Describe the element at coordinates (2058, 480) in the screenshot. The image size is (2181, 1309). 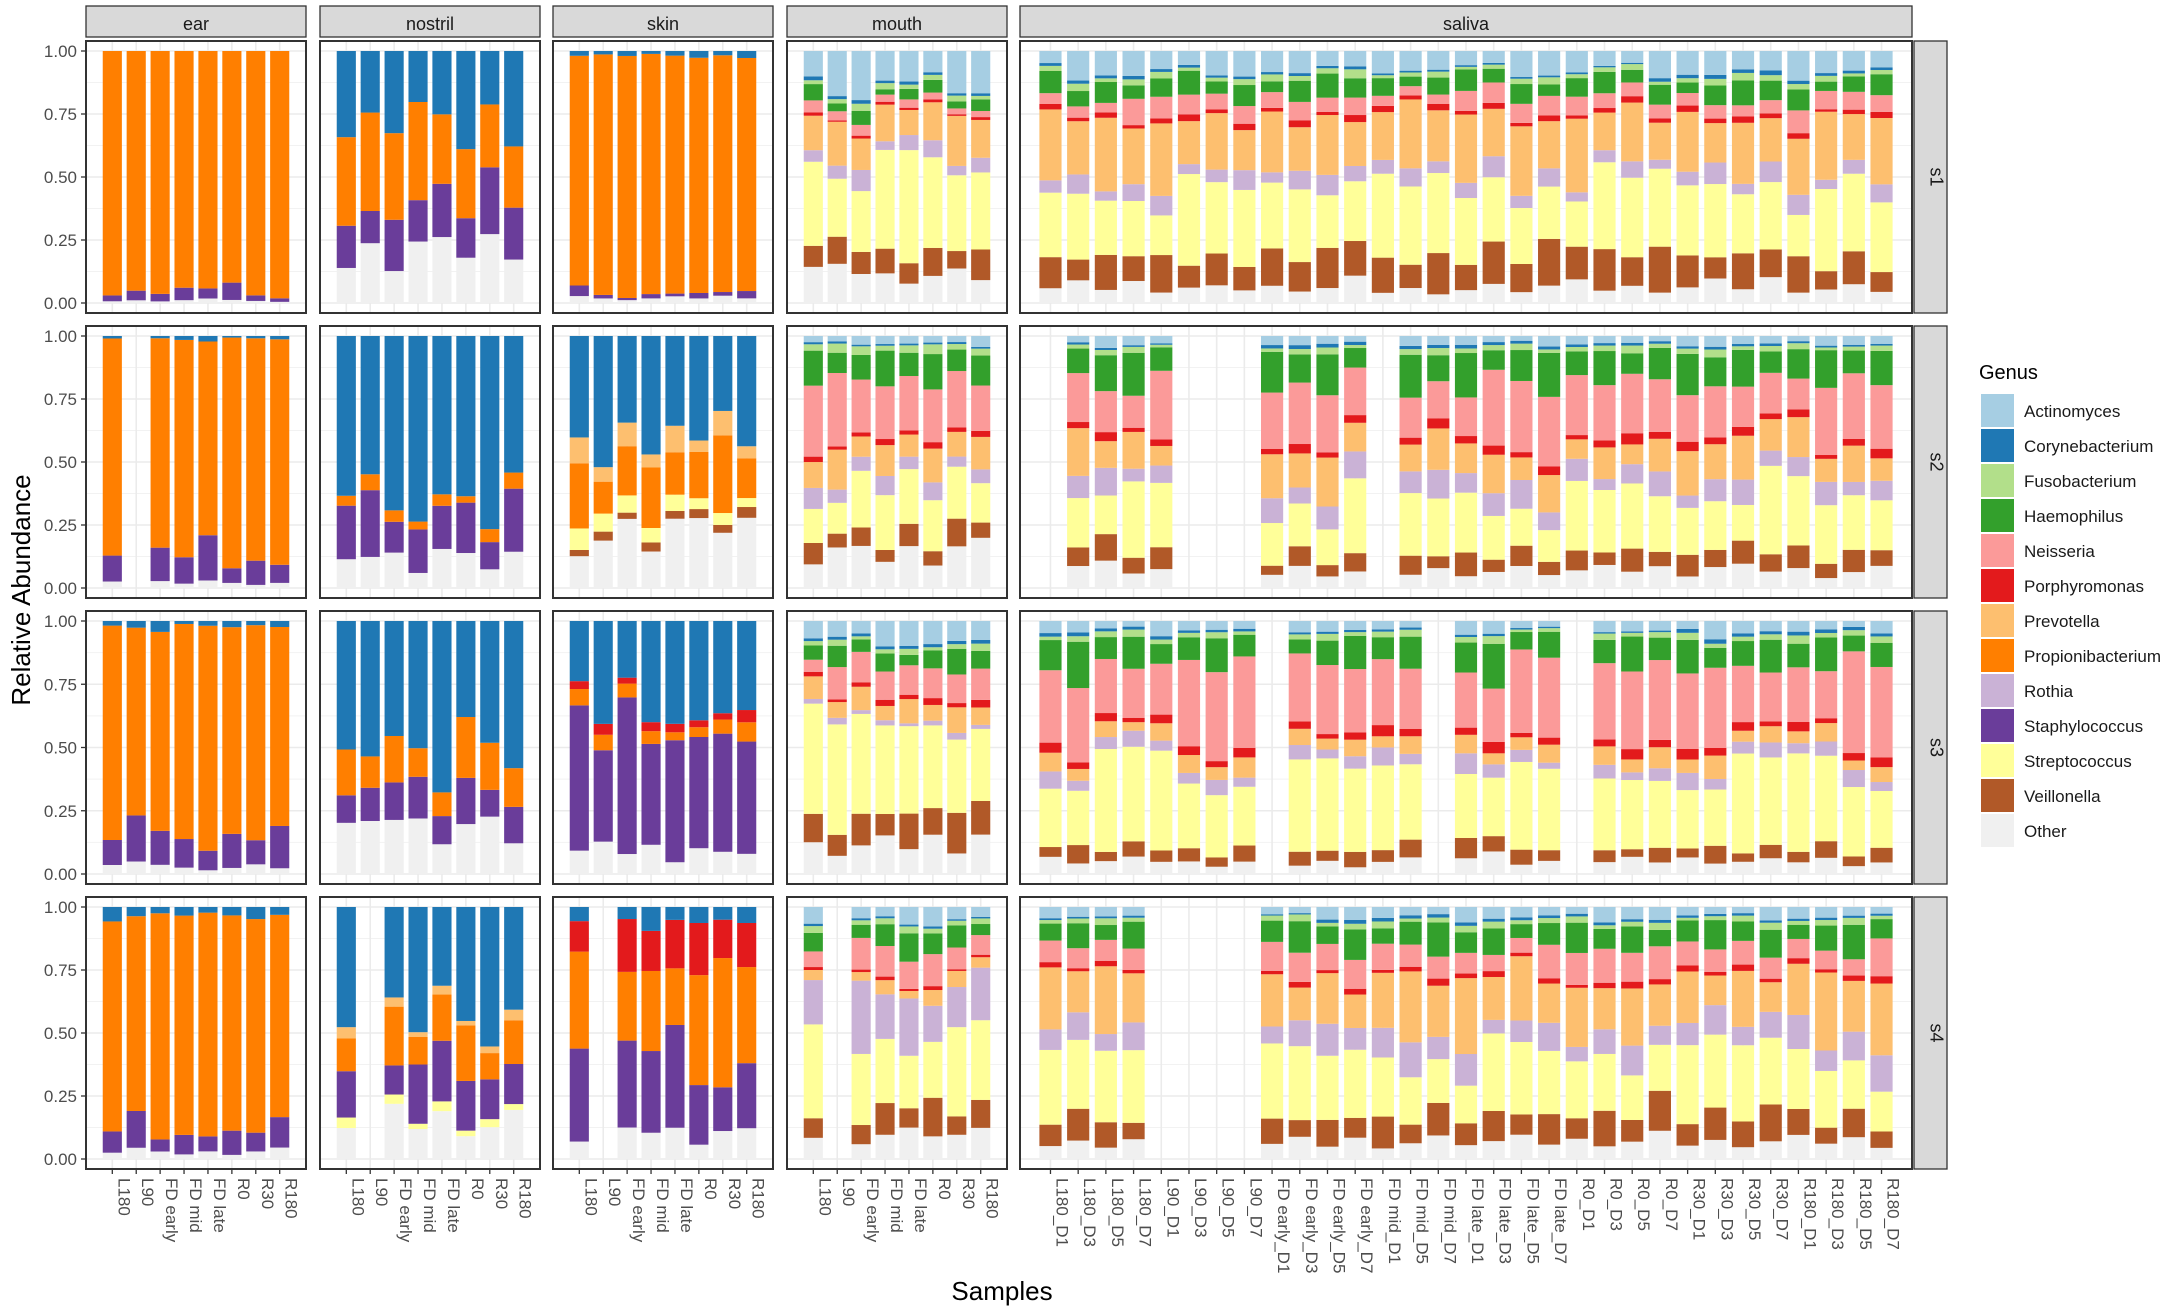
I see `legend-item-fusobacterium: Fusobacterium` at that location.